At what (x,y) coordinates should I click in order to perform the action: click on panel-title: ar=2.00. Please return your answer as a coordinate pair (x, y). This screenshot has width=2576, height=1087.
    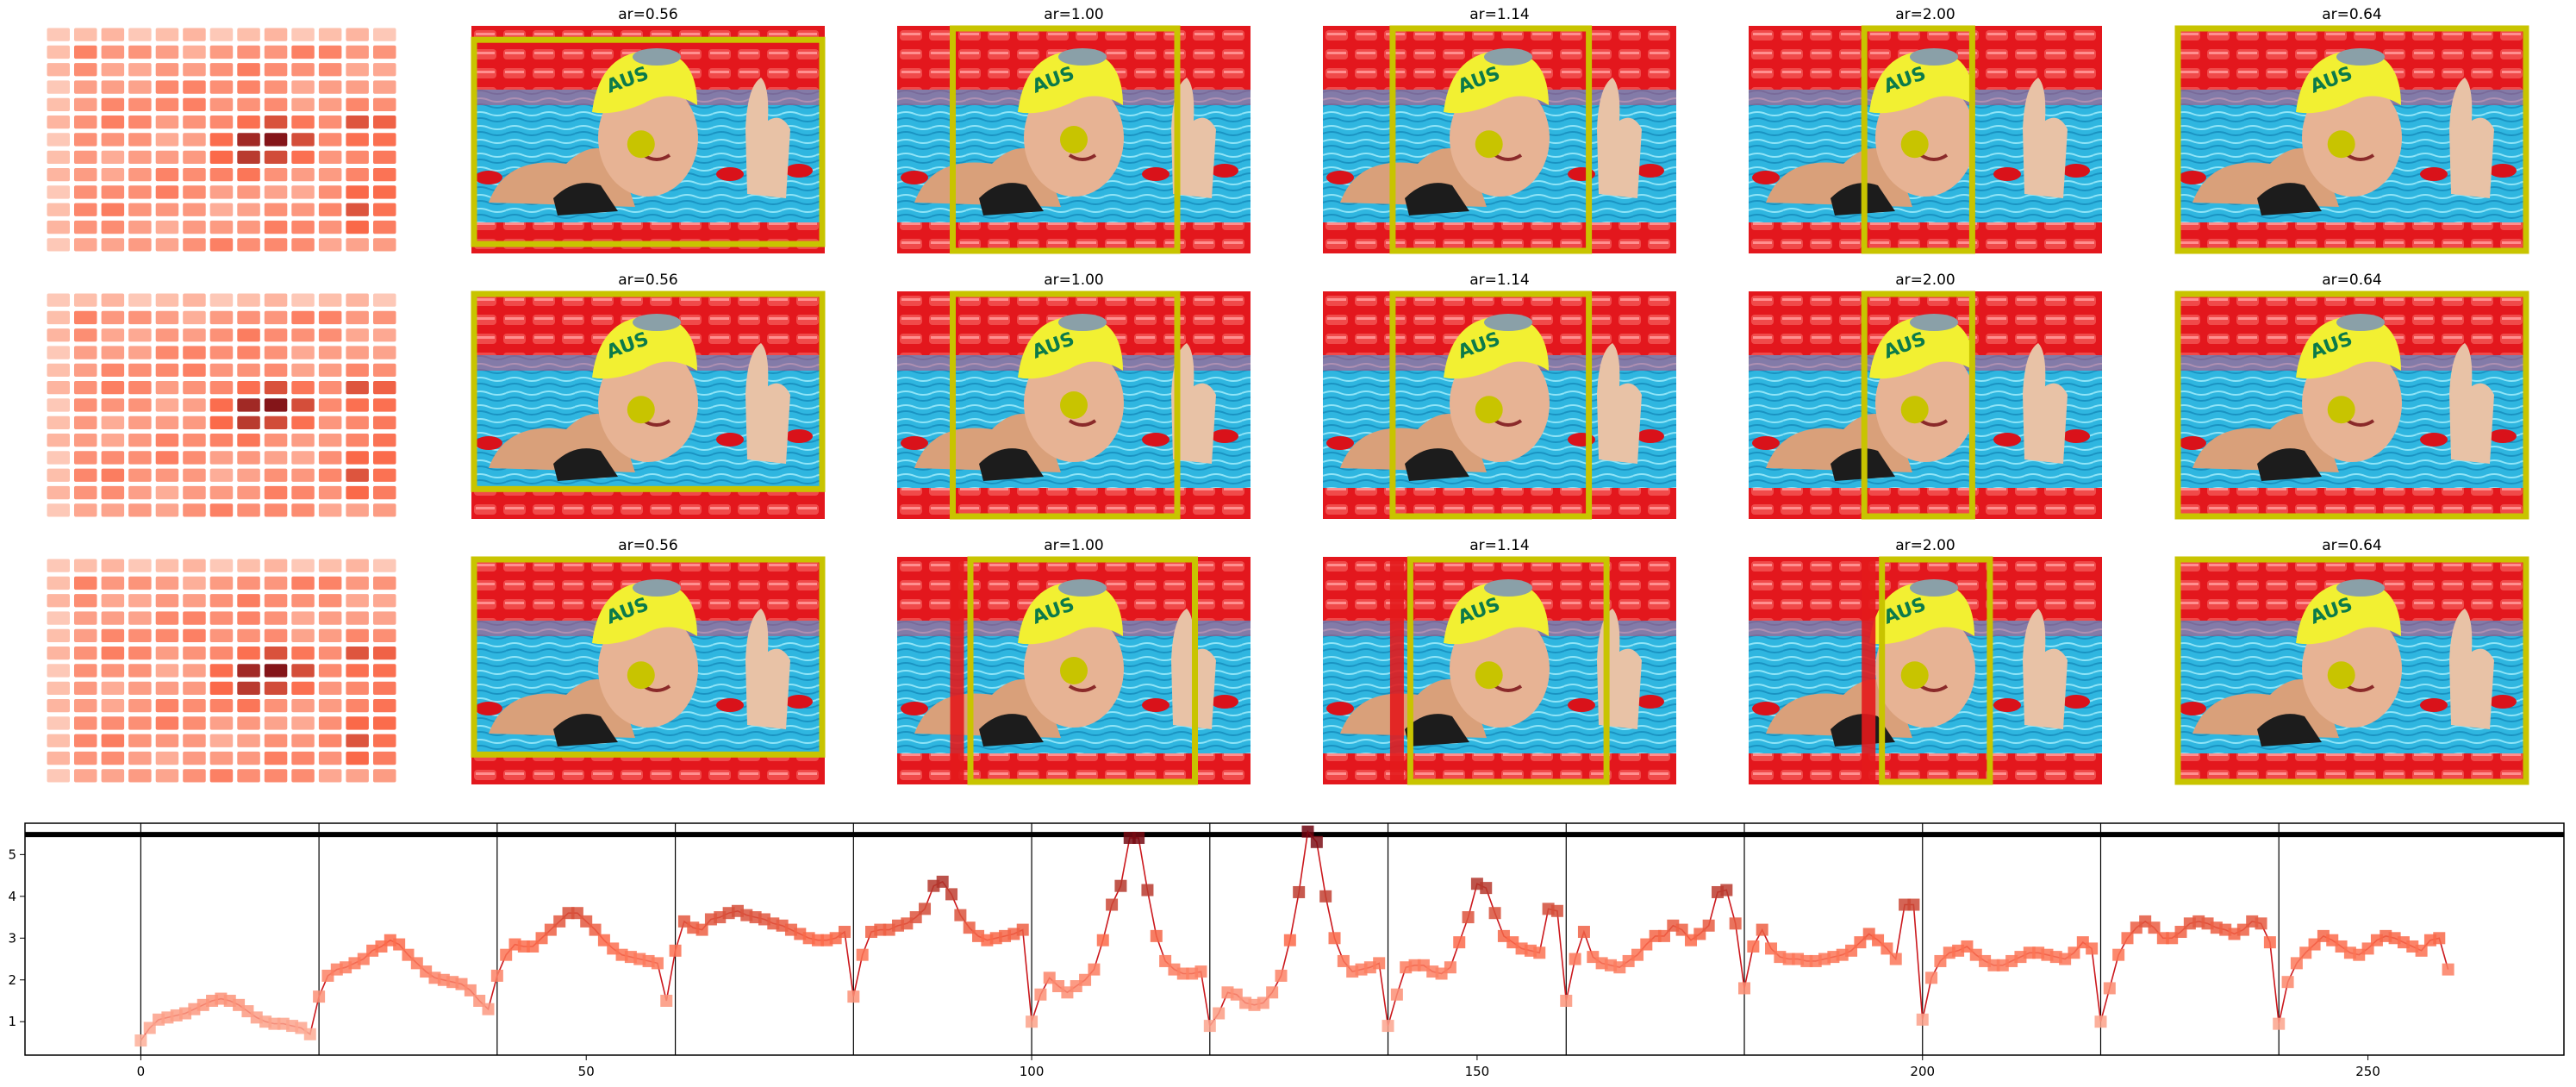
    Looking at the image, I should click on (1925, 14).